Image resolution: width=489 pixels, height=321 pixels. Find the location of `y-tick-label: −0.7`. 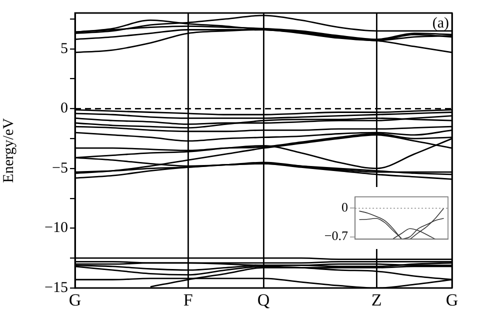

y-tick-label: −0.7 is located at coordinates (336, 236).